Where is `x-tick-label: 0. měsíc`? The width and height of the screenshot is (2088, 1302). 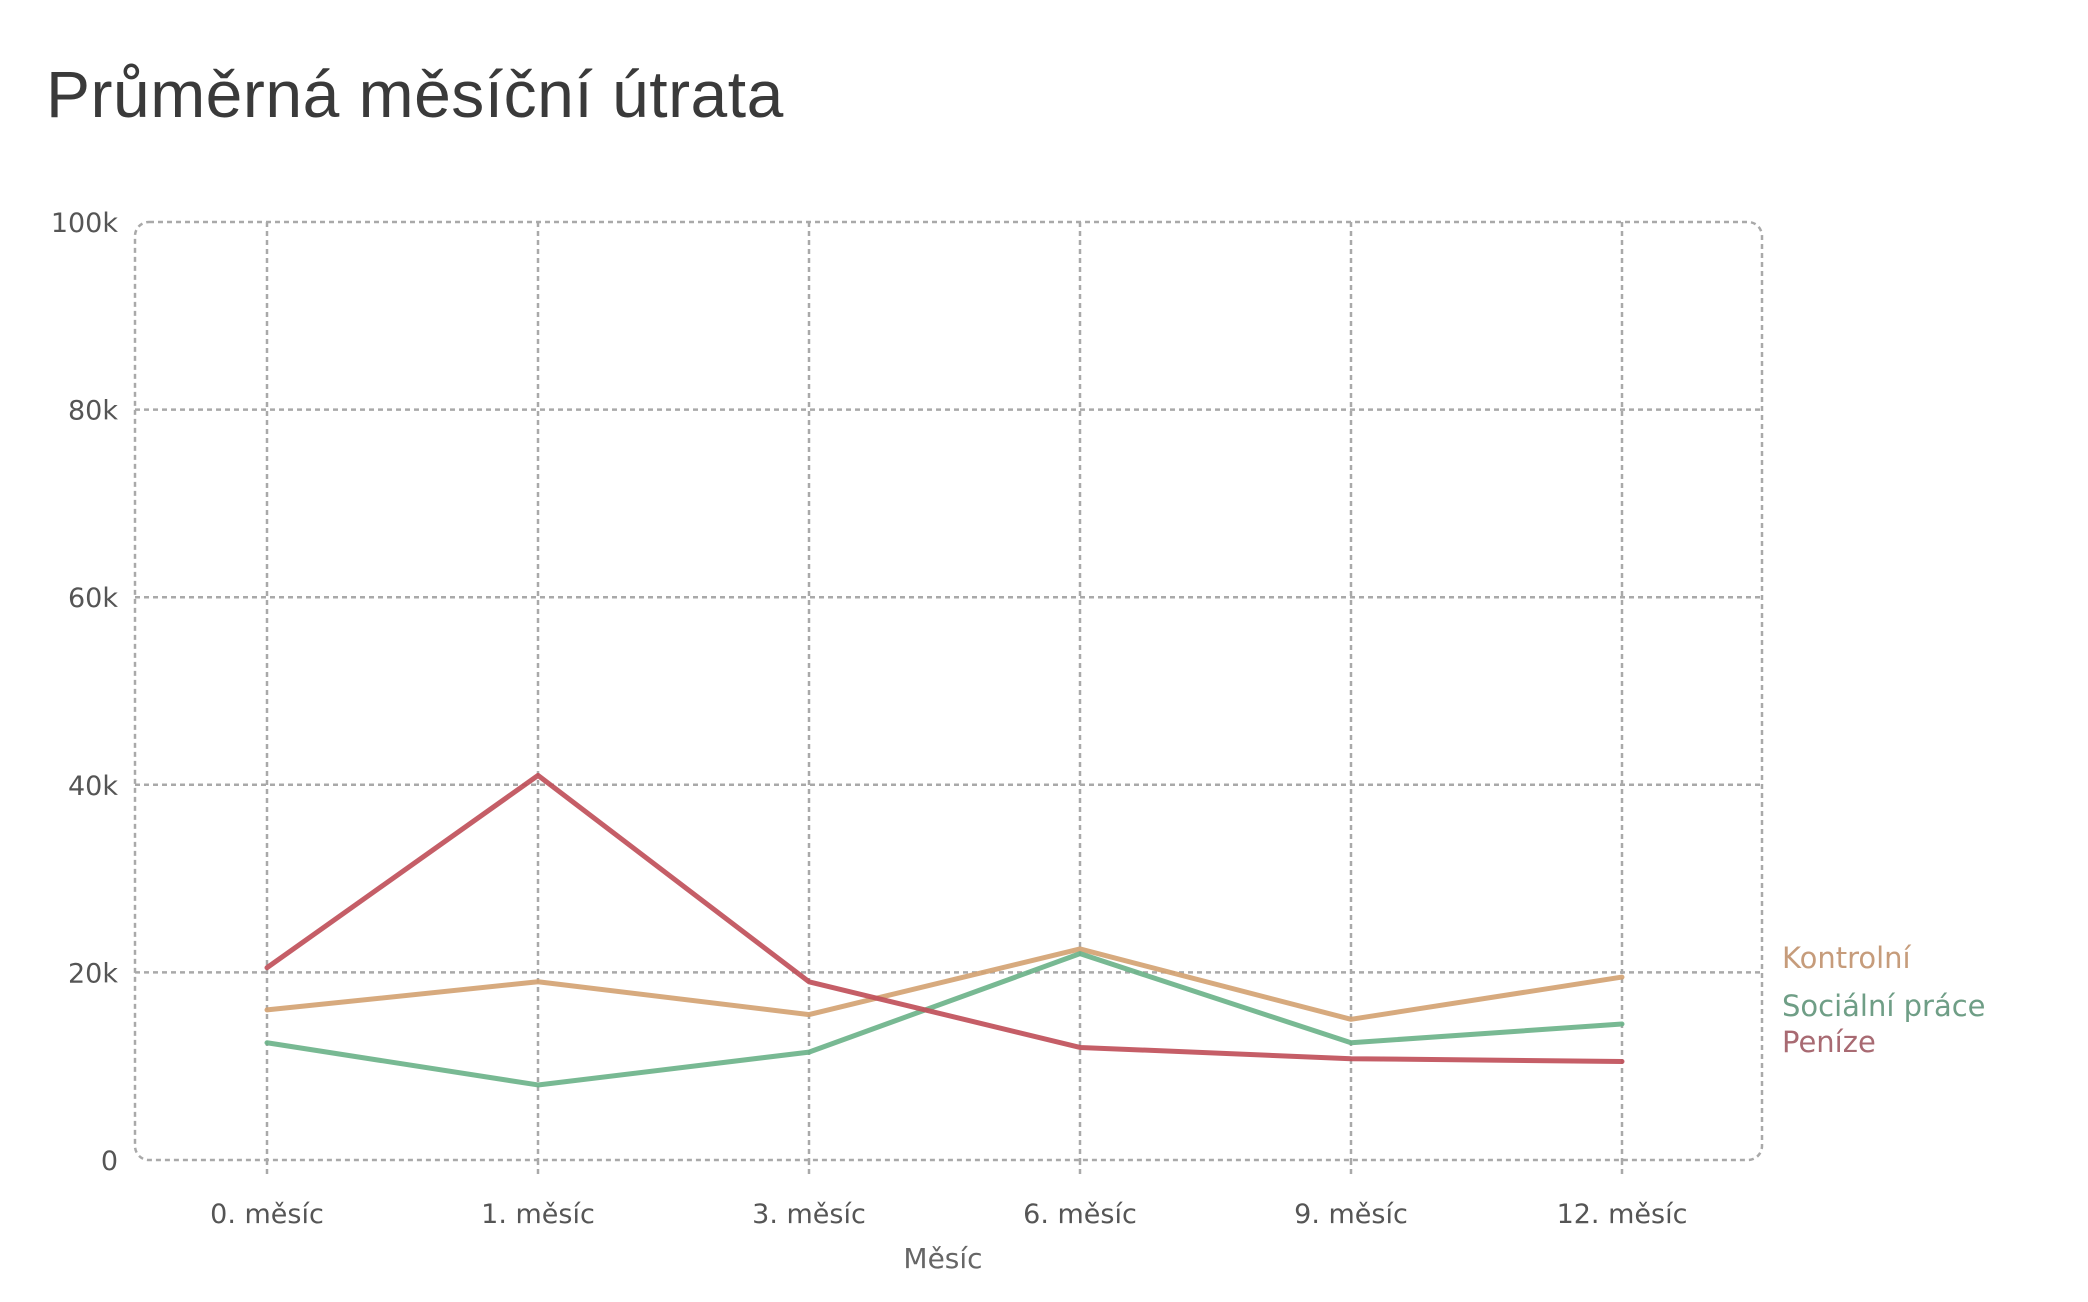
x-tick-label: 0. měsíc is located at coordinates (267, 1214).